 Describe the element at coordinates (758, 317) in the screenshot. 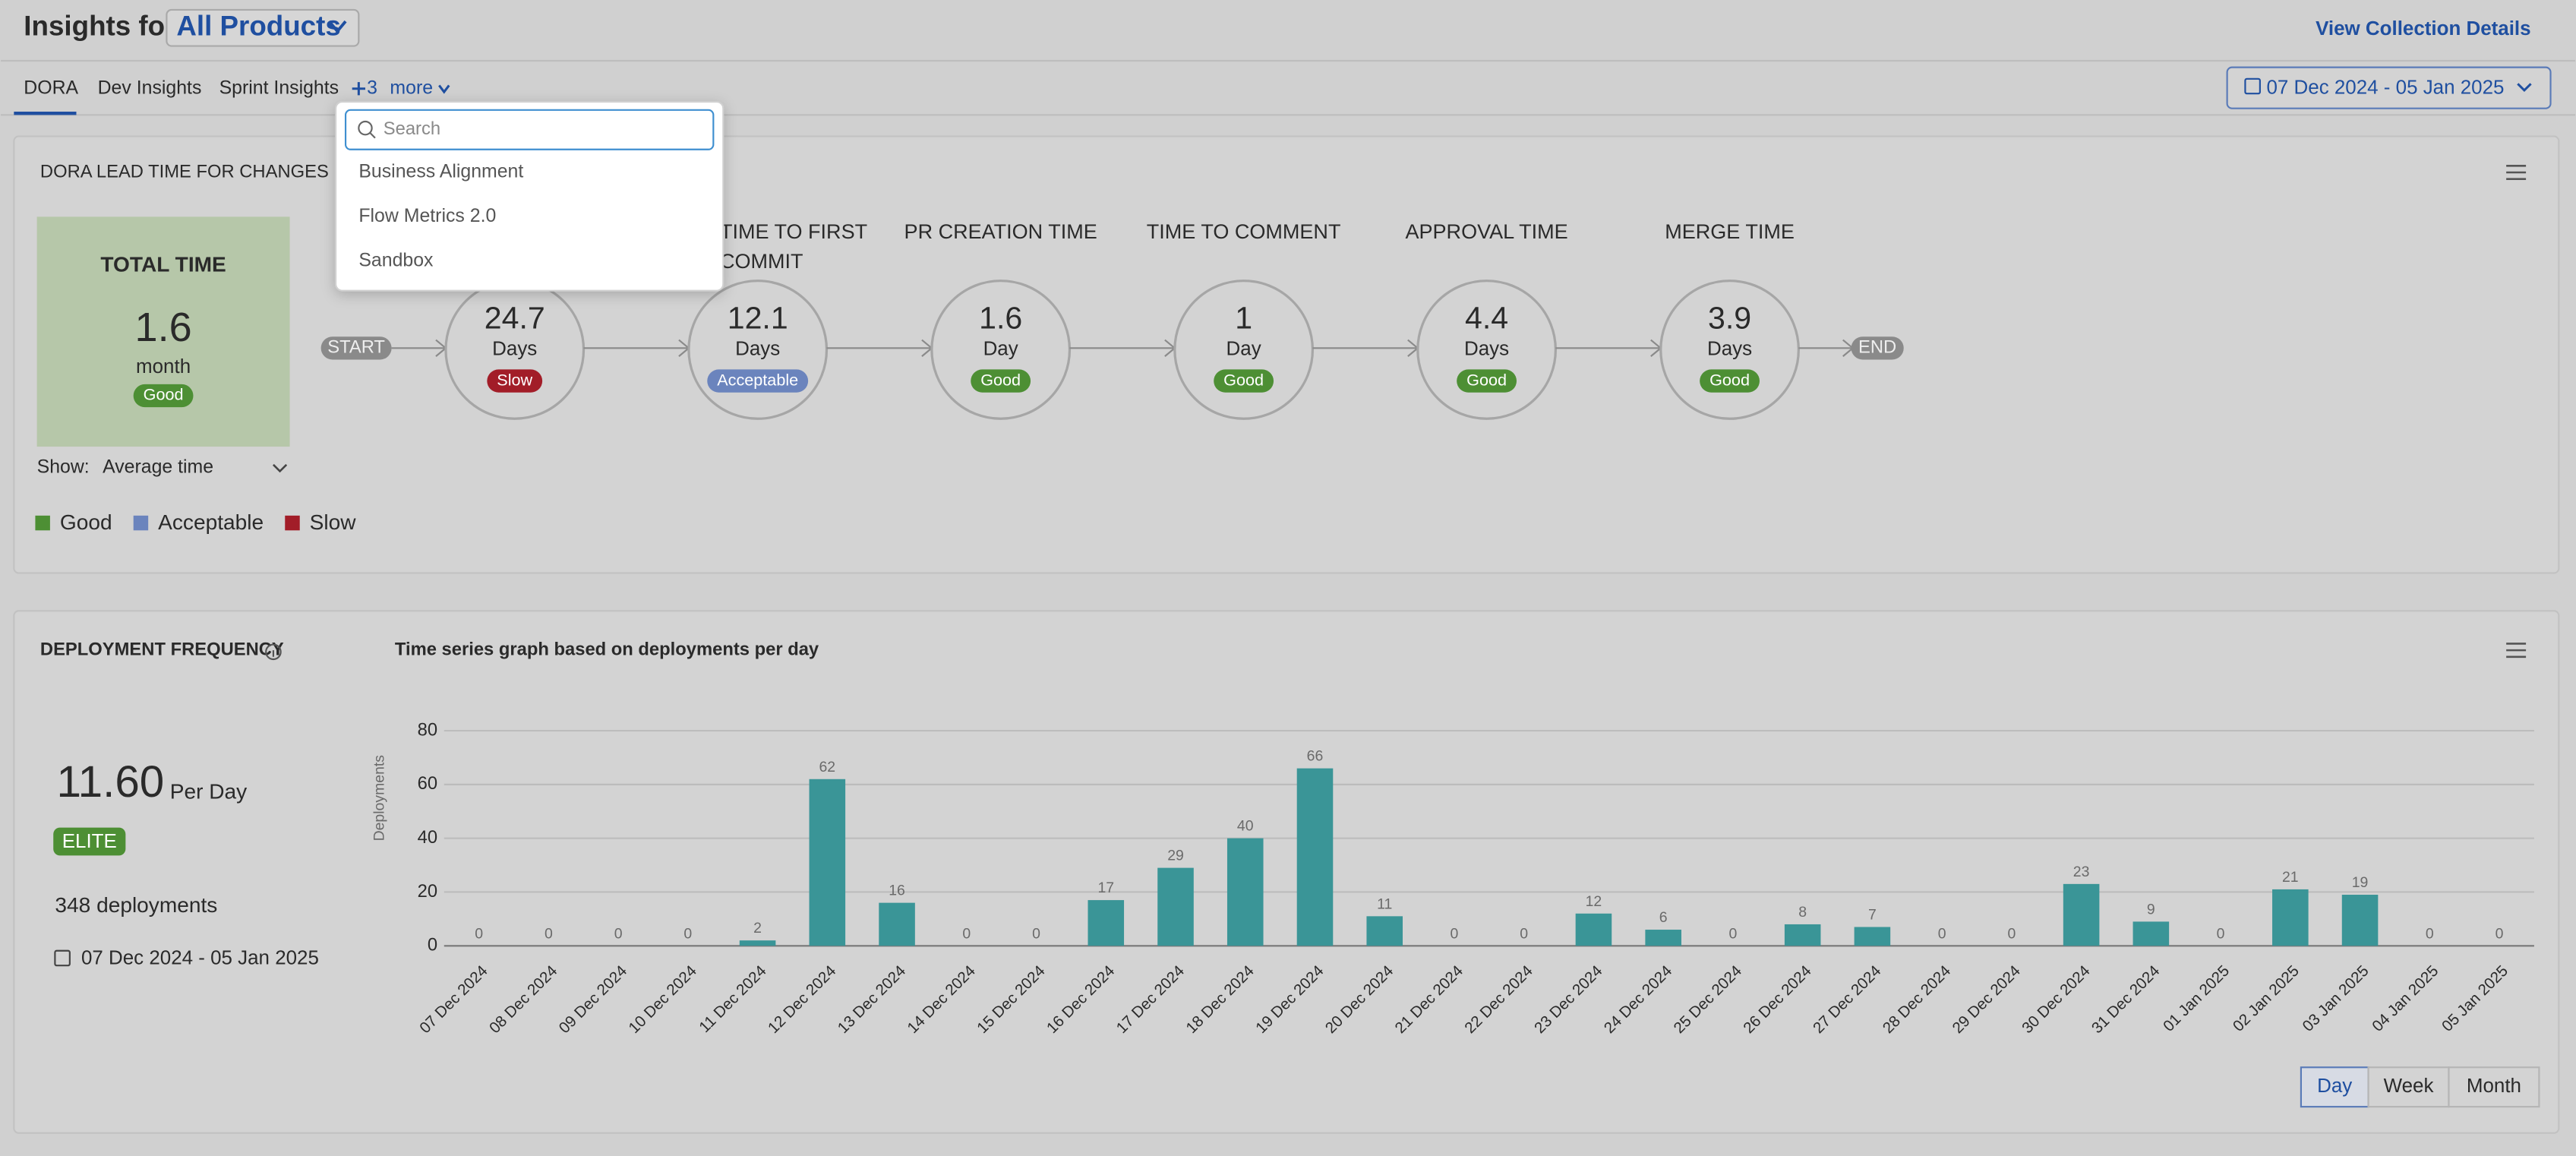

I see `stage-value: 12.1` at that location.